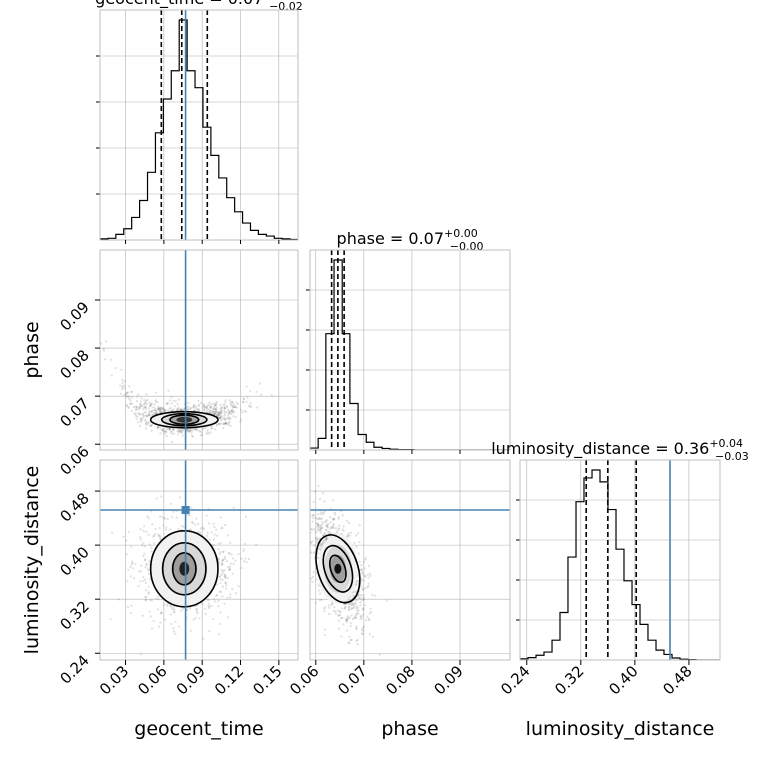 The image size is (760, 760). I want to click on y-tick-label: 0.24, so click(74, 669).